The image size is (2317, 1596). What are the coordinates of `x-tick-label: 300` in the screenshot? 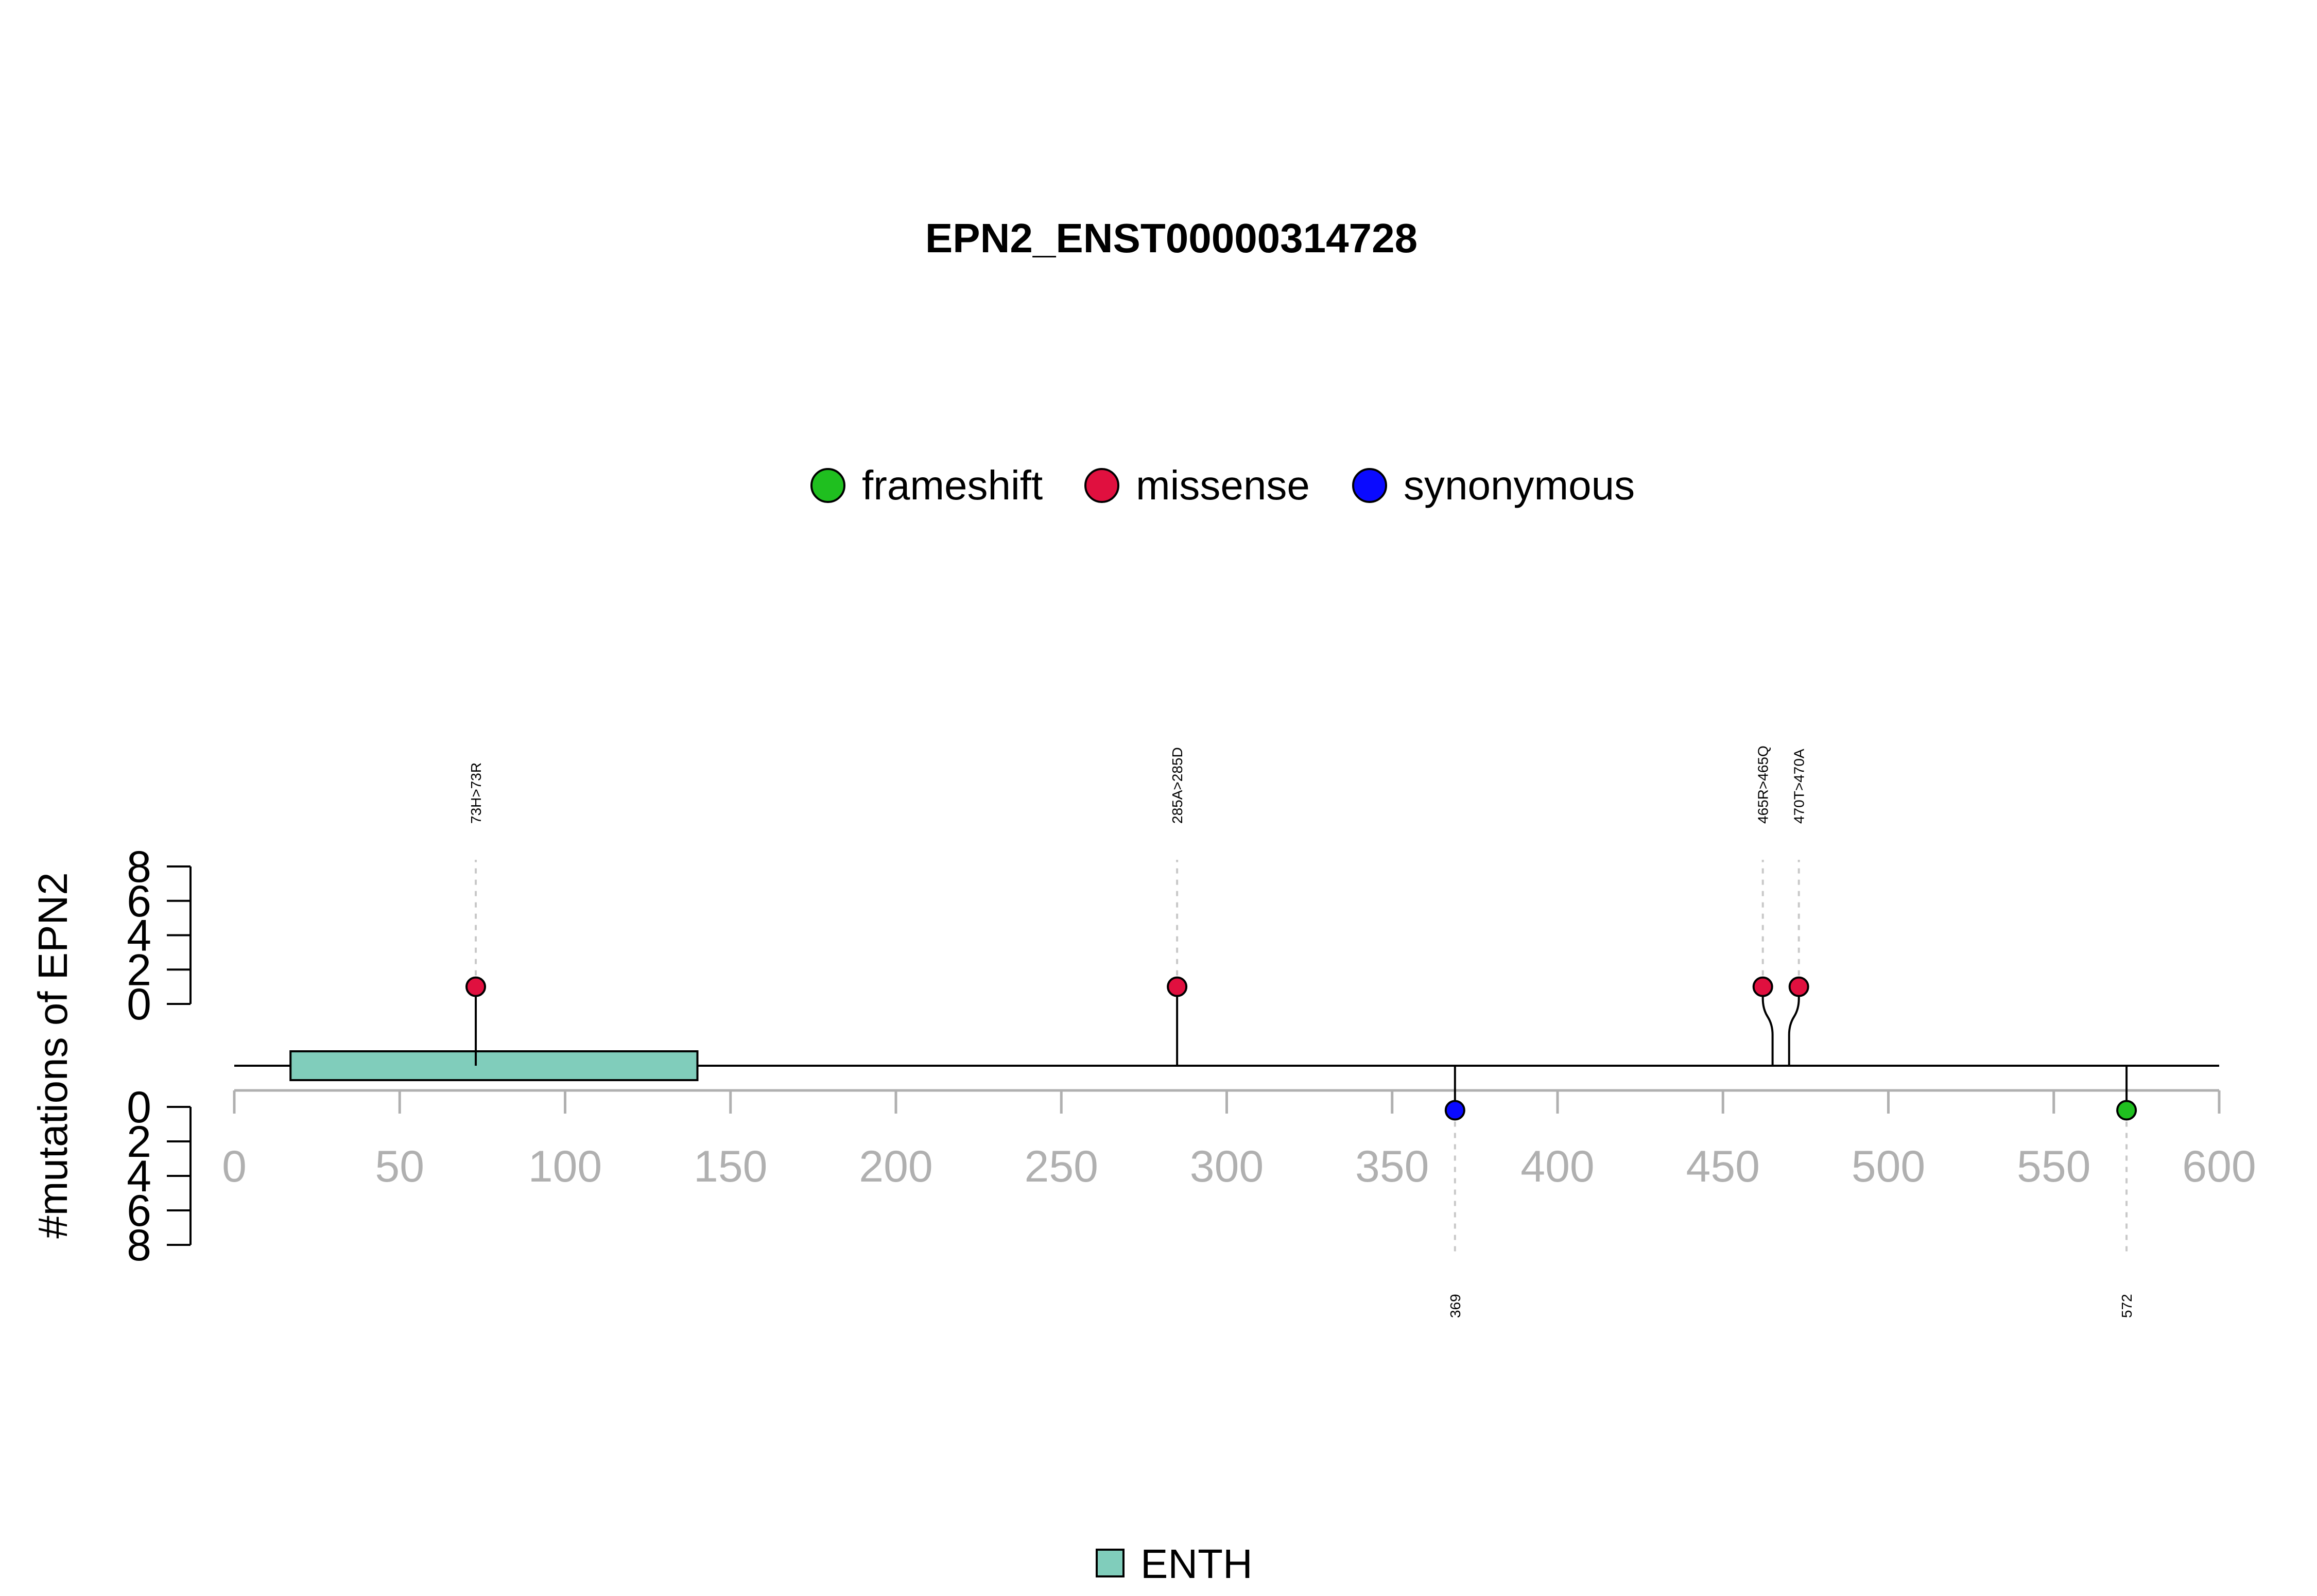 It's located at (1227, 1166).